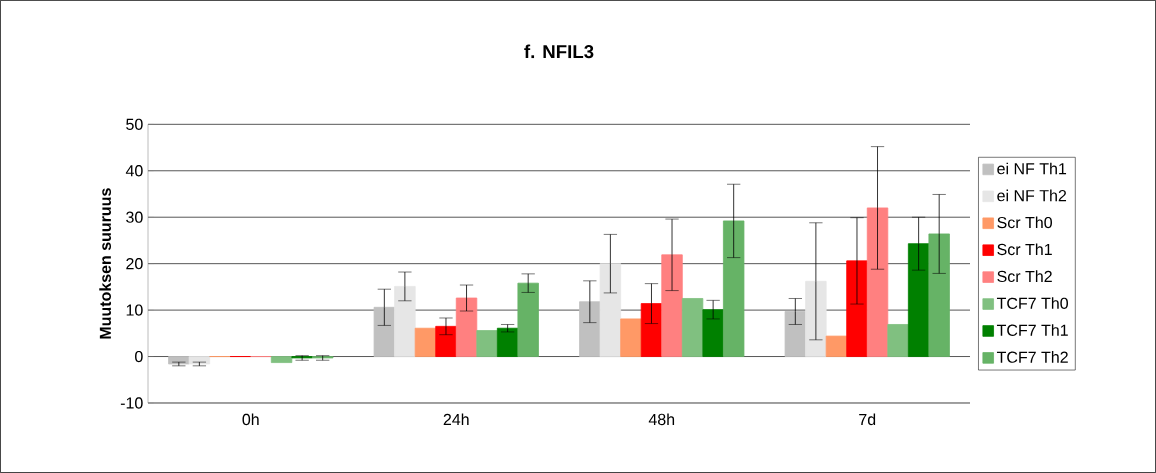  What do you see at coordinates (250, 419) in the screenshot?
I see `x-tick-label: 0h` at bounding box center [250, 419].